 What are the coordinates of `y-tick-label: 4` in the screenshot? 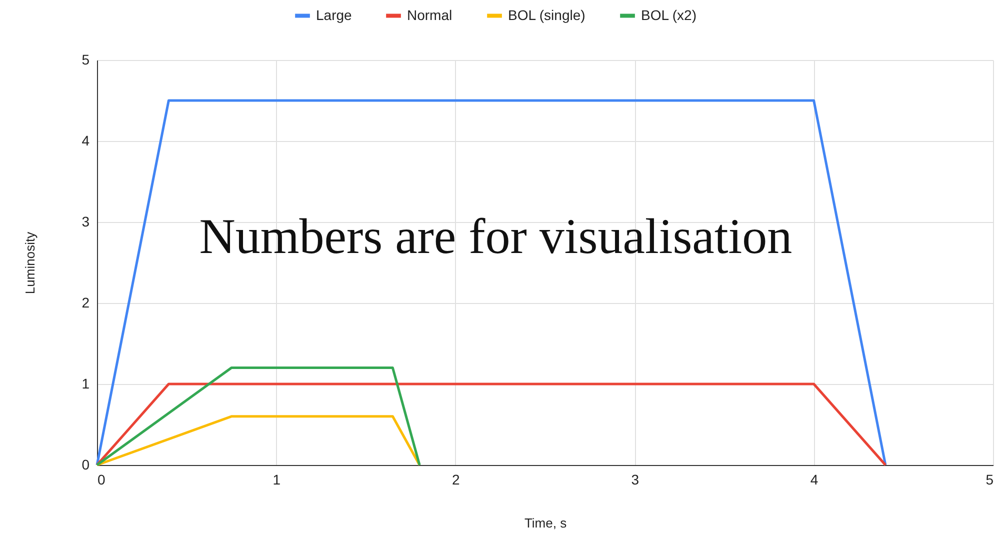 It's located at (86, 140).